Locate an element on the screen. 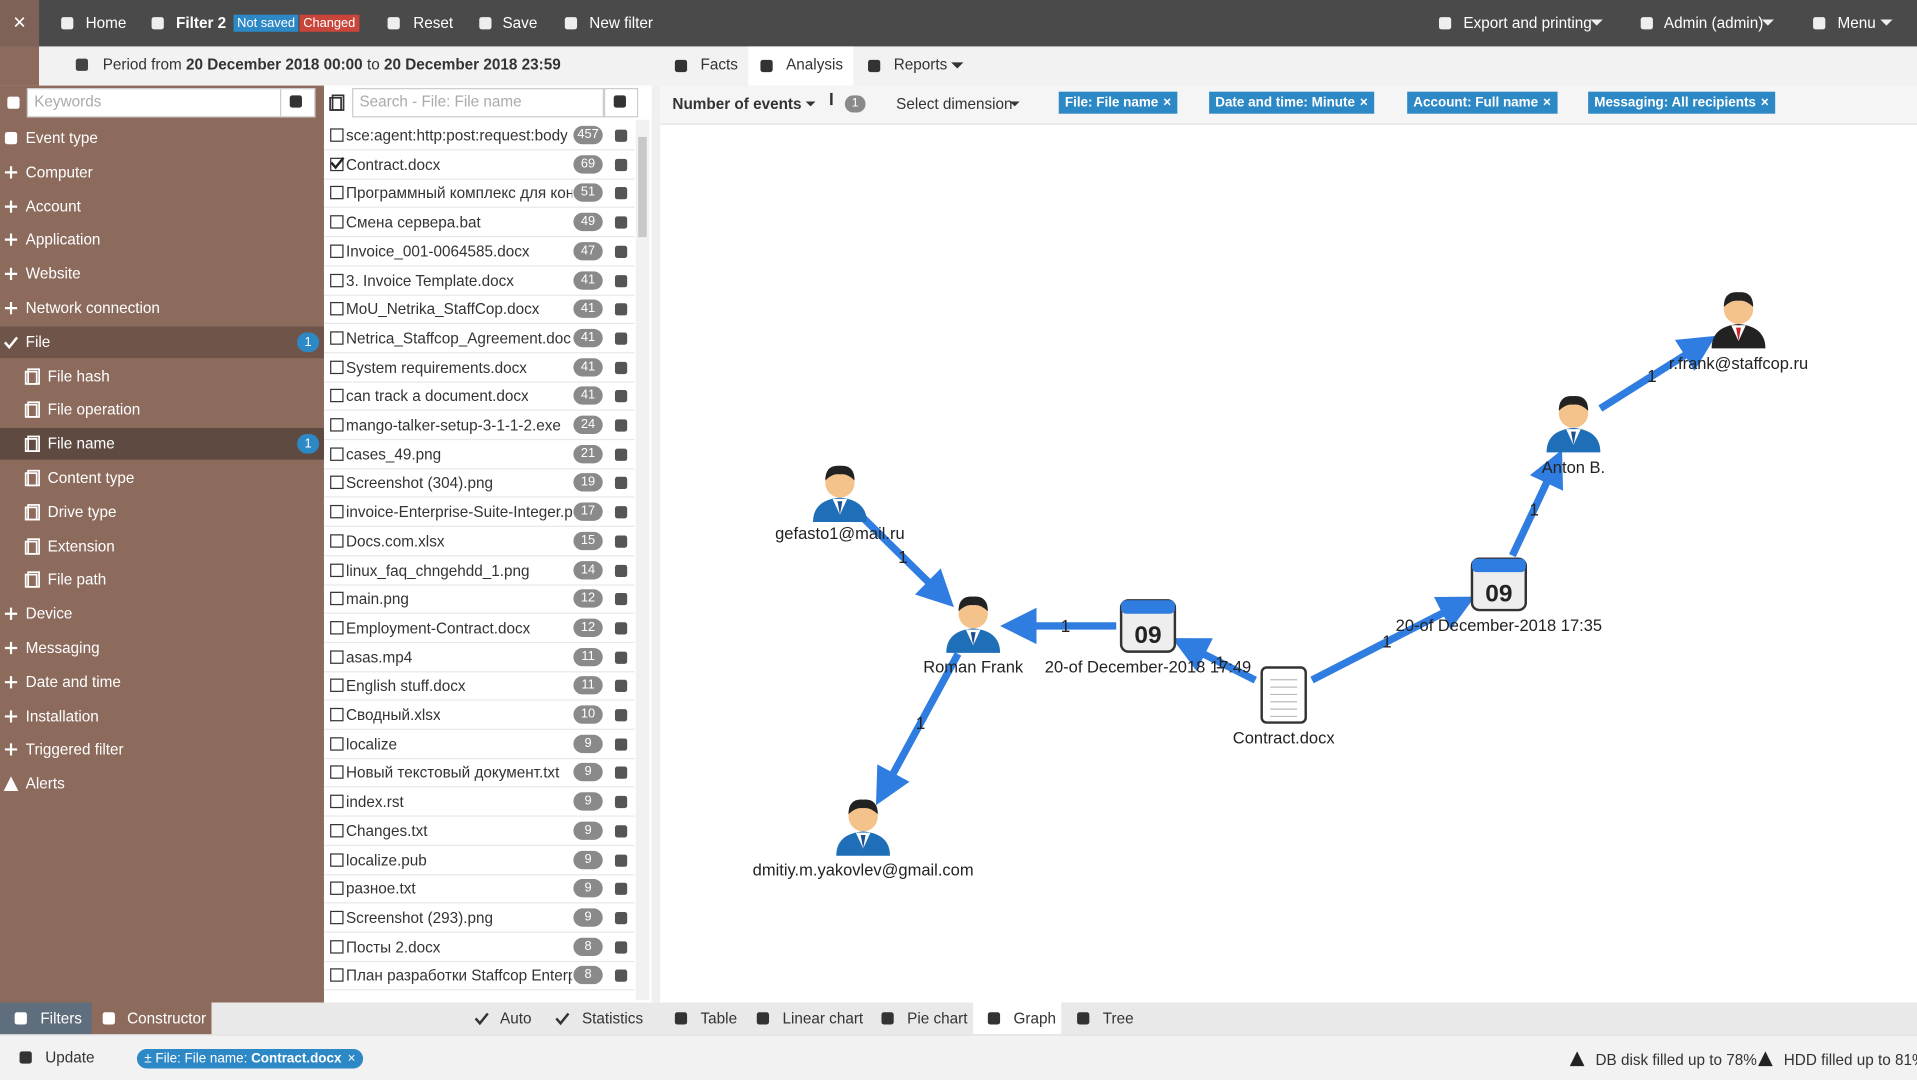 The width and height of the screenshot is (1917, 1080). sub-item: File name is located at coordinates (81, 444).